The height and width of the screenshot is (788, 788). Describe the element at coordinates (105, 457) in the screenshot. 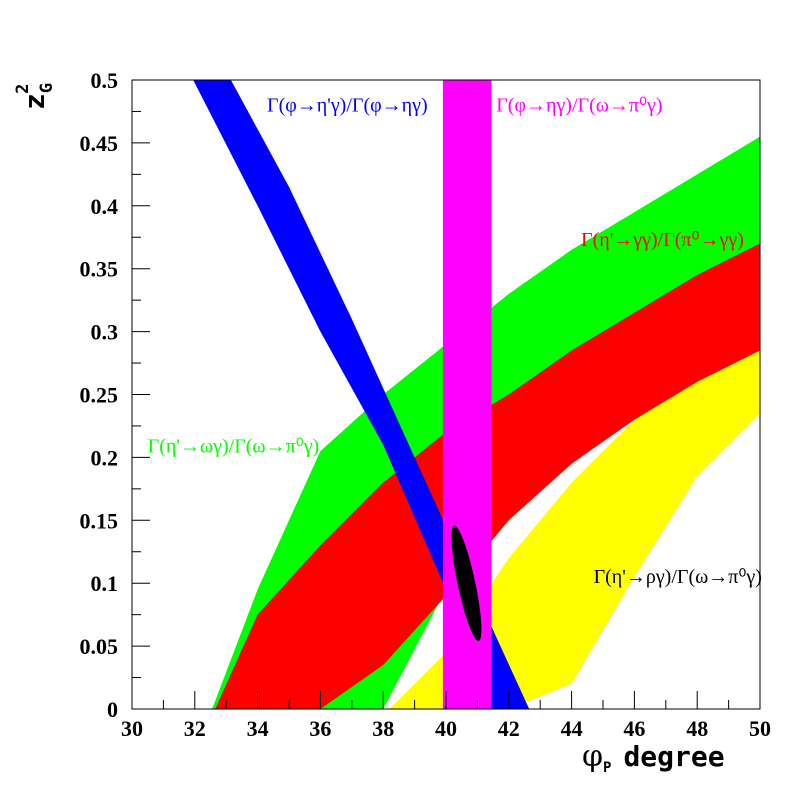

I see `y-tick-label: 0.2` at that location.